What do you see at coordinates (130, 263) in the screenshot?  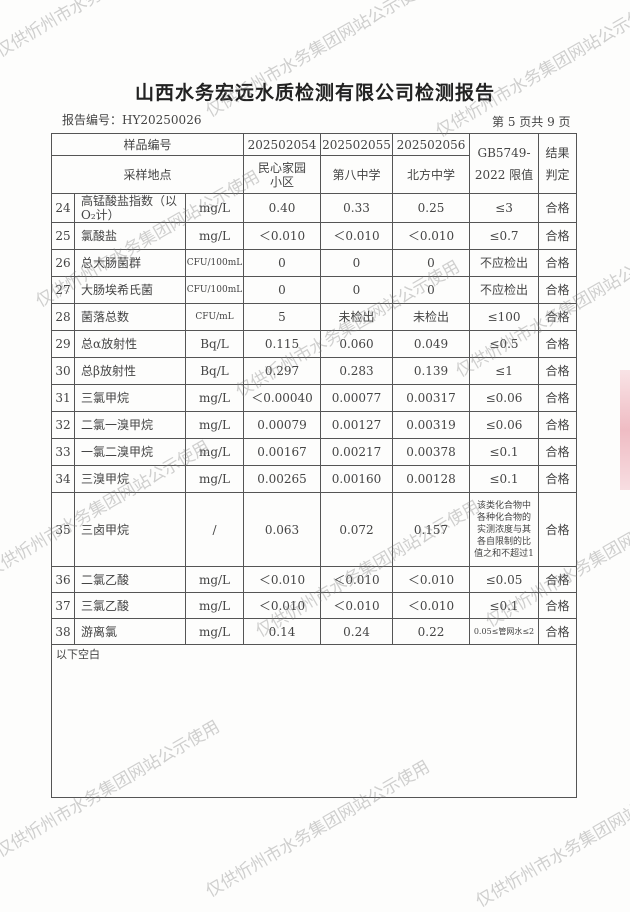 I see `item-name: 总大肠菌群` at bounding box center [130, 263].